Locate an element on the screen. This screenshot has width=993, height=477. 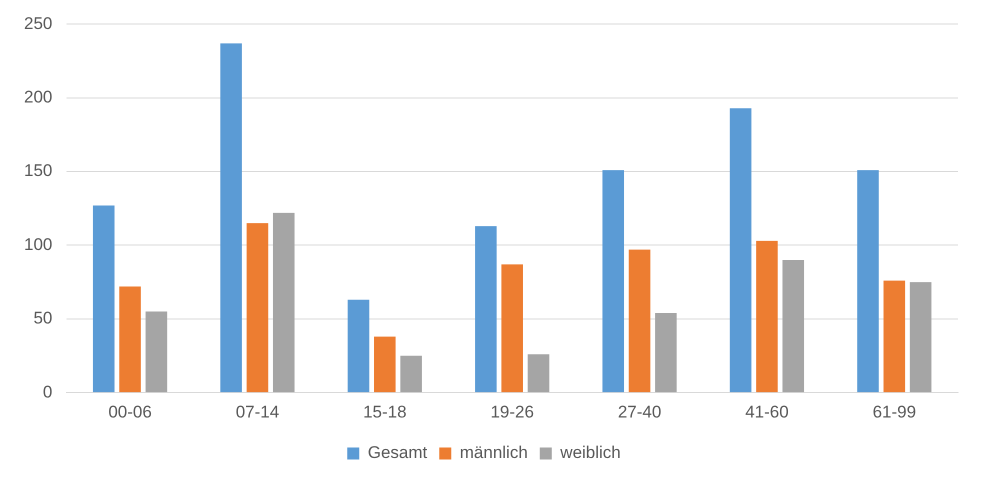
y-tick-label: 100 is located at coordinates (38, 244).